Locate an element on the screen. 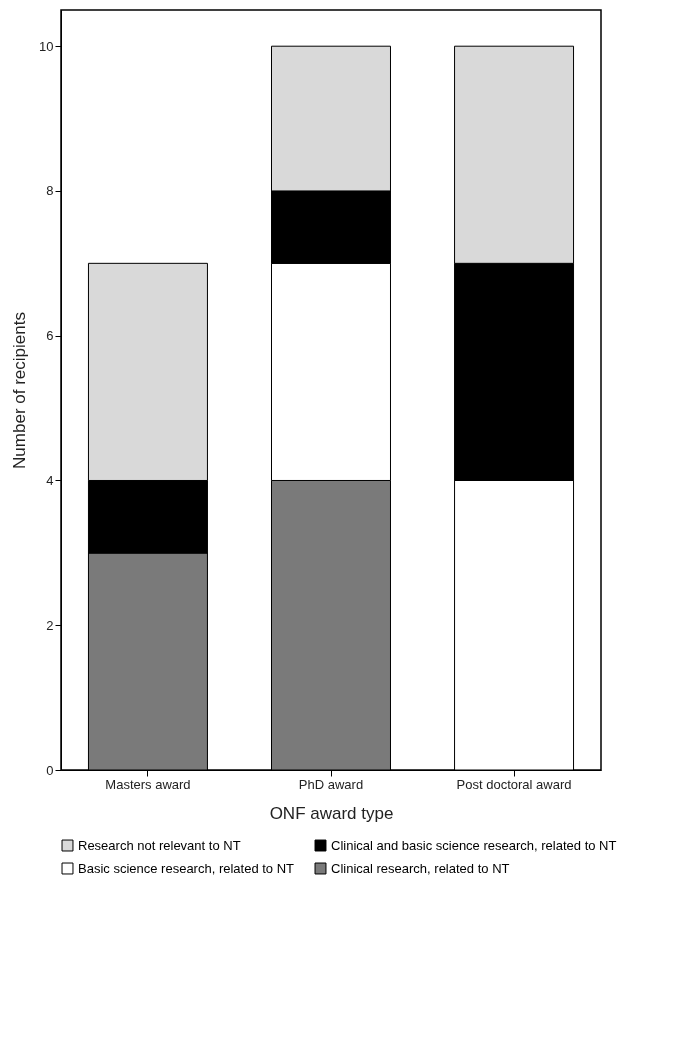  legend-label: Clinical research, related to NT is located at coordinates (420, 868).